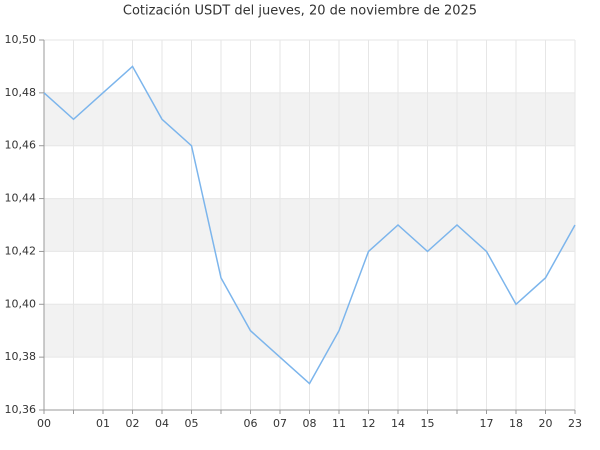  What do you see at coordinates (546, 423) in the screenshot?
I see `x-tick-label: 20` at bounding box center [546, 423].